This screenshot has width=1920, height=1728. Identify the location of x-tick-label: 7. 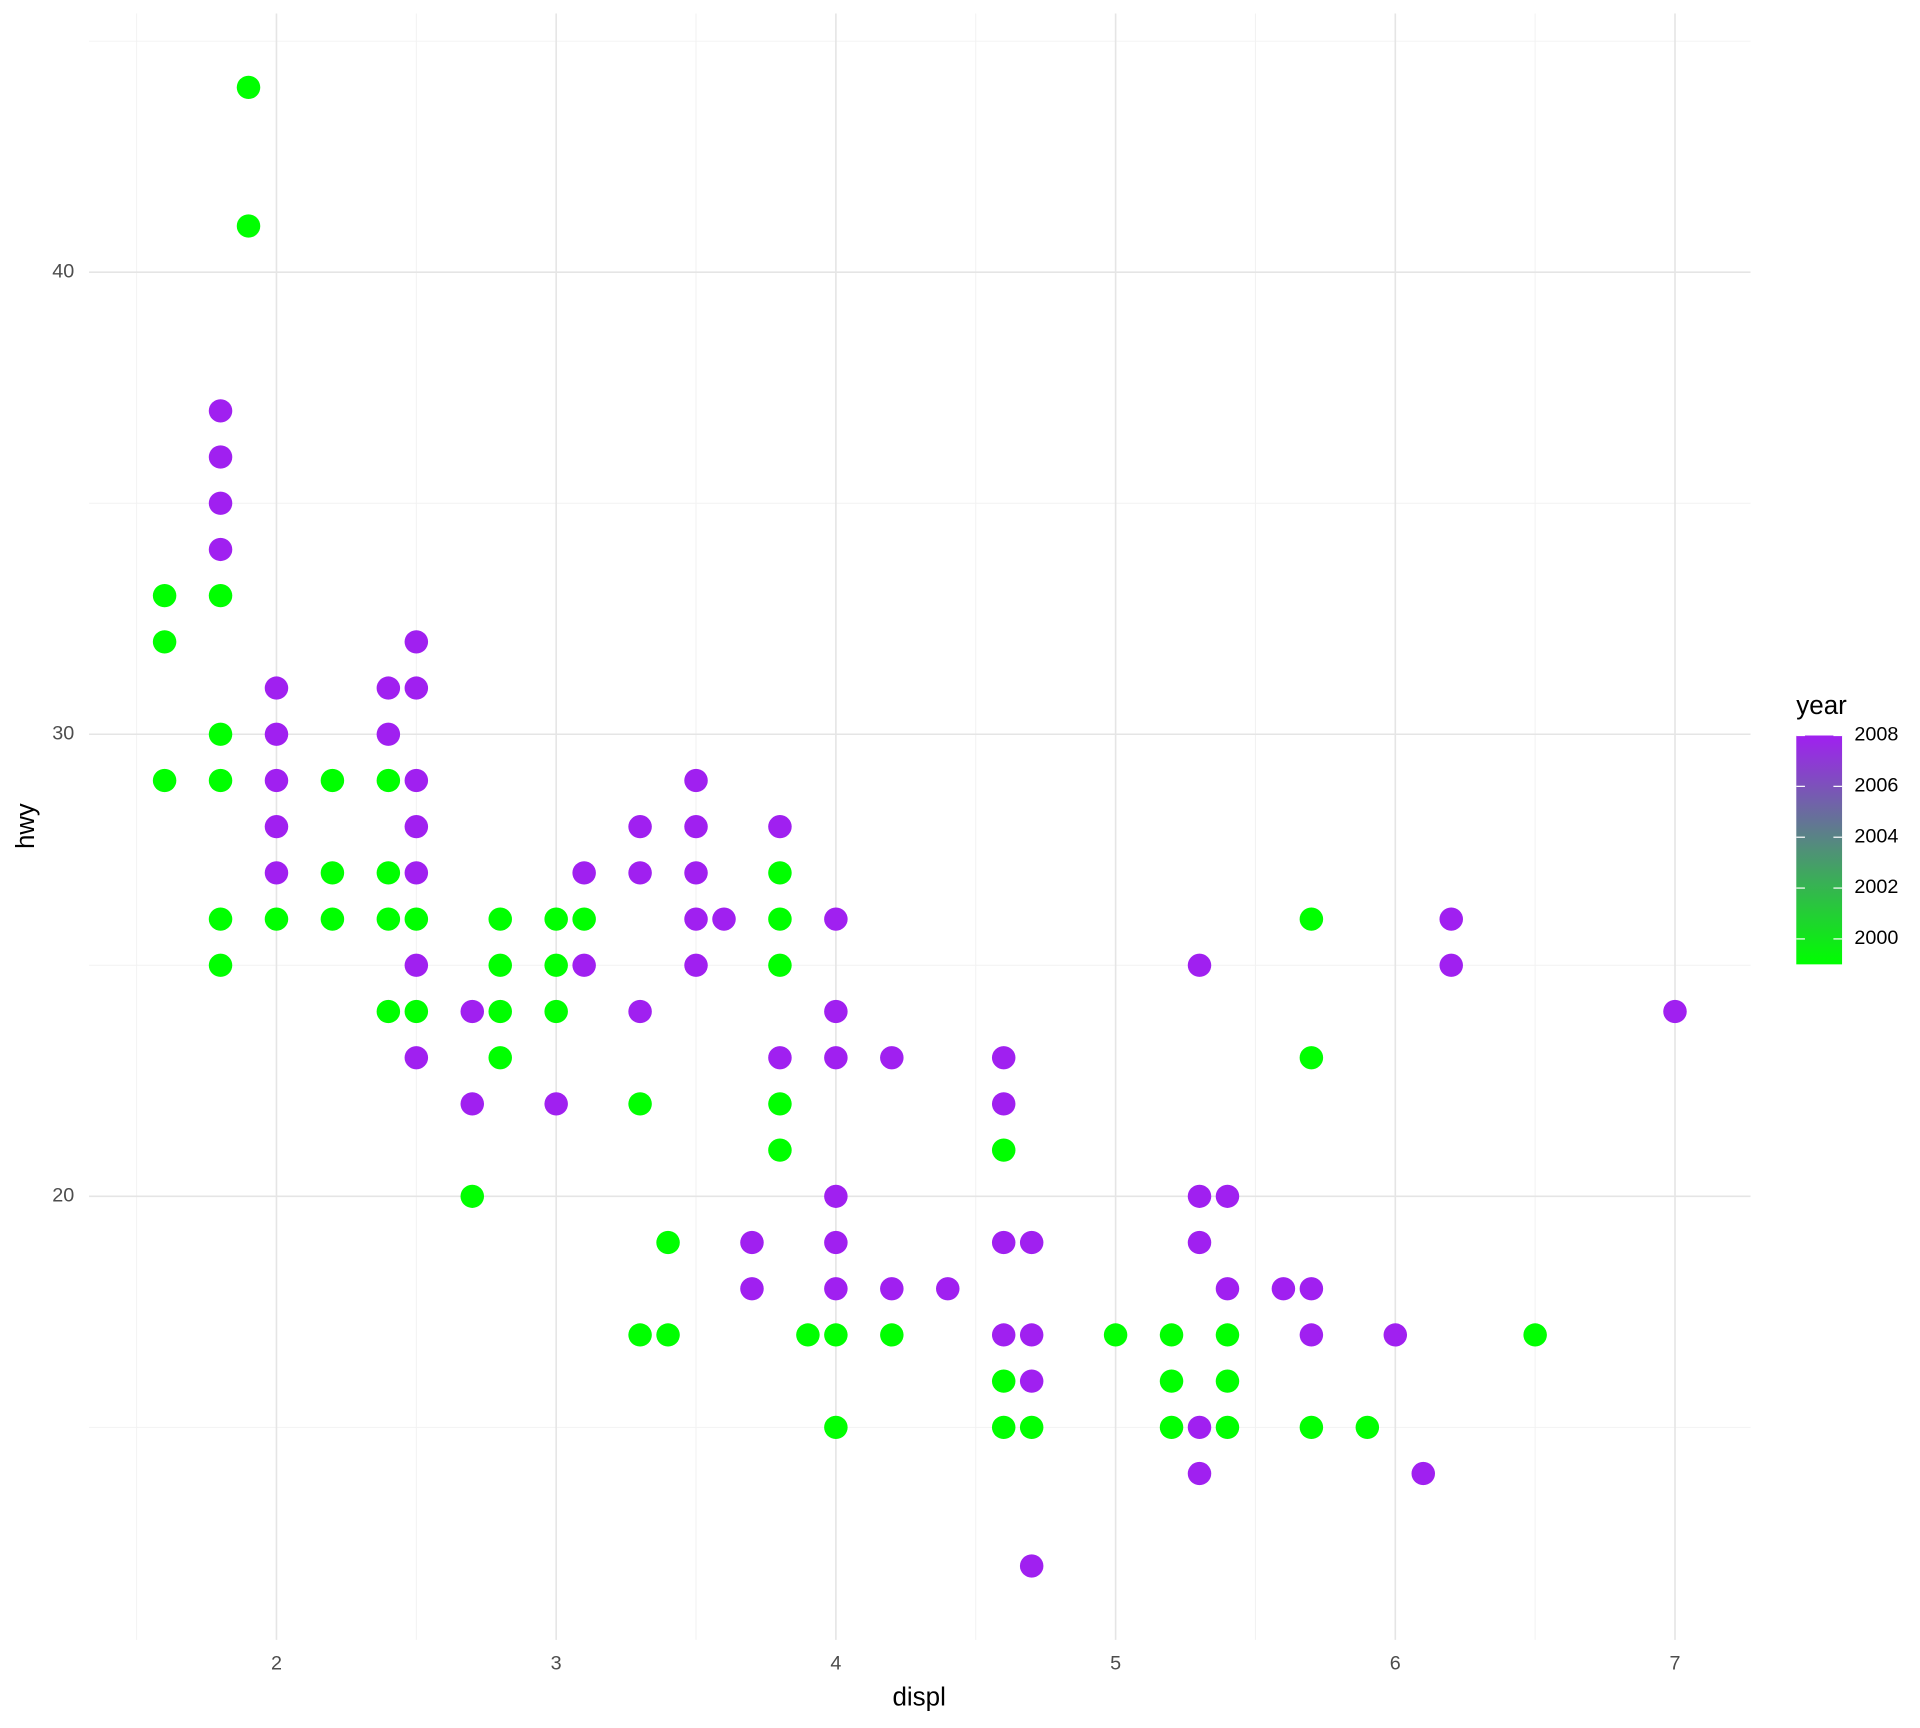
(1674, 1664).